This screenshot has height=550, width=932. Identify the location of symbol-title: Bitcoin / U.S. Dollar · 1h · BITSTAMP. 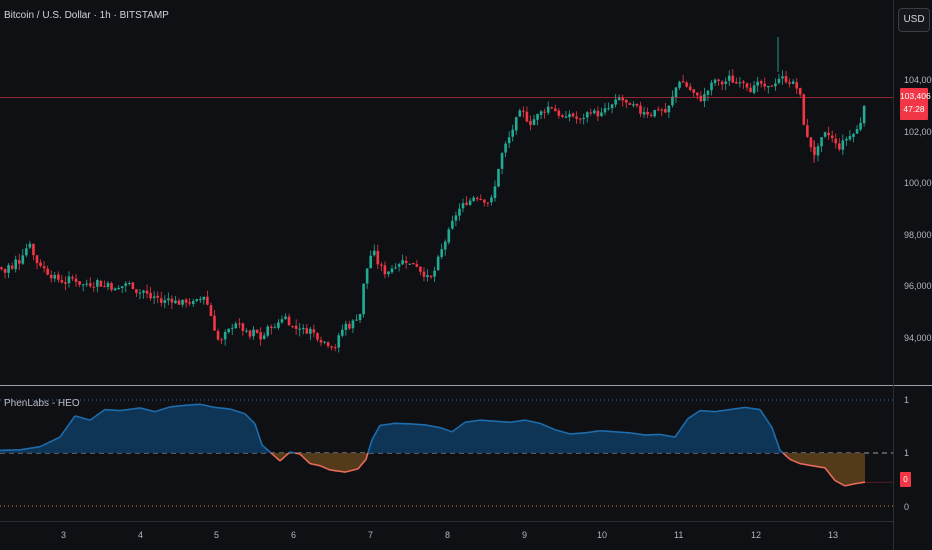
(86, 15).